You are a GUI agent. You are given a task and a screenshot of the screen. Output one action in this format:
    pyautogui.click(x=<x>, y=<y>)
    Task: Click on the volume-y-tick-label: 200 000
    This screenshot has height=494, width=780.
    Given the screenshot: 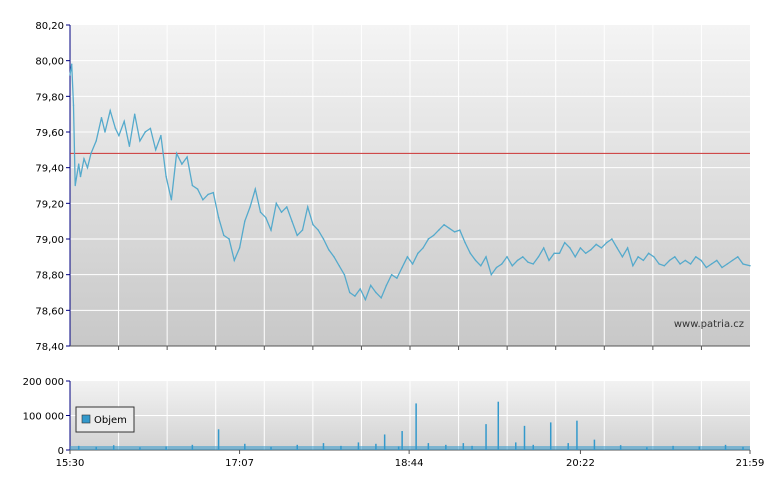 What is the action you would take?
    pyautogui.click(x=43, y=382)
    